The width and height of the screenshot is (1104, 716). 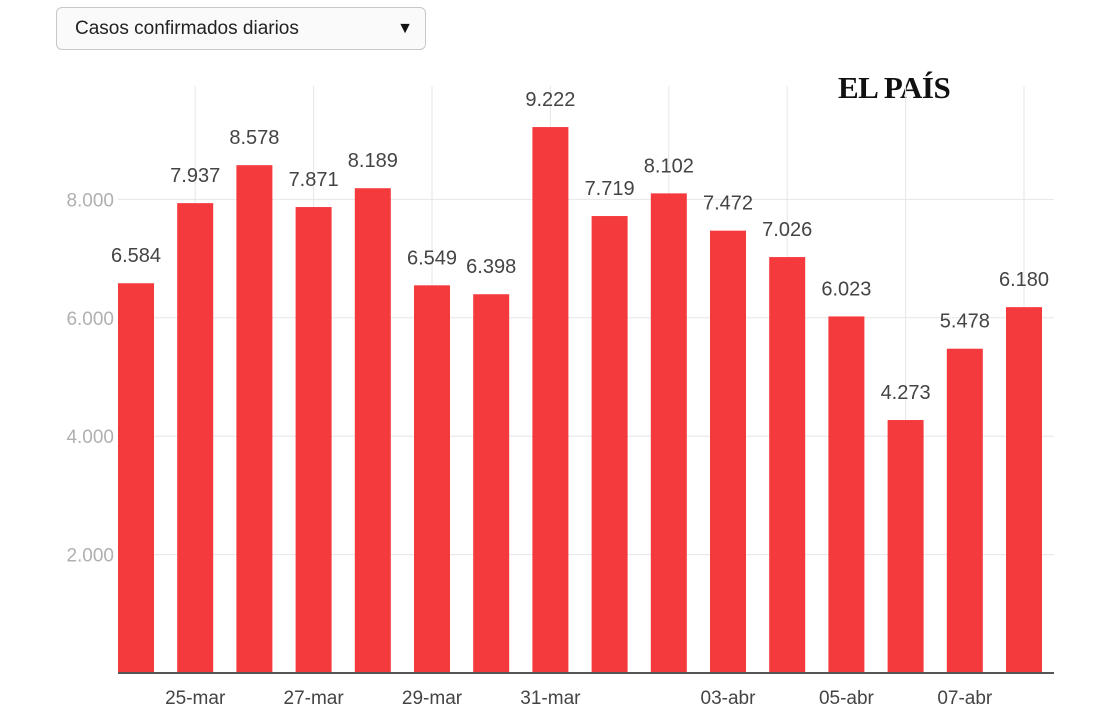 I want to click on data-label: 6.584, so click(x=136, y=256).